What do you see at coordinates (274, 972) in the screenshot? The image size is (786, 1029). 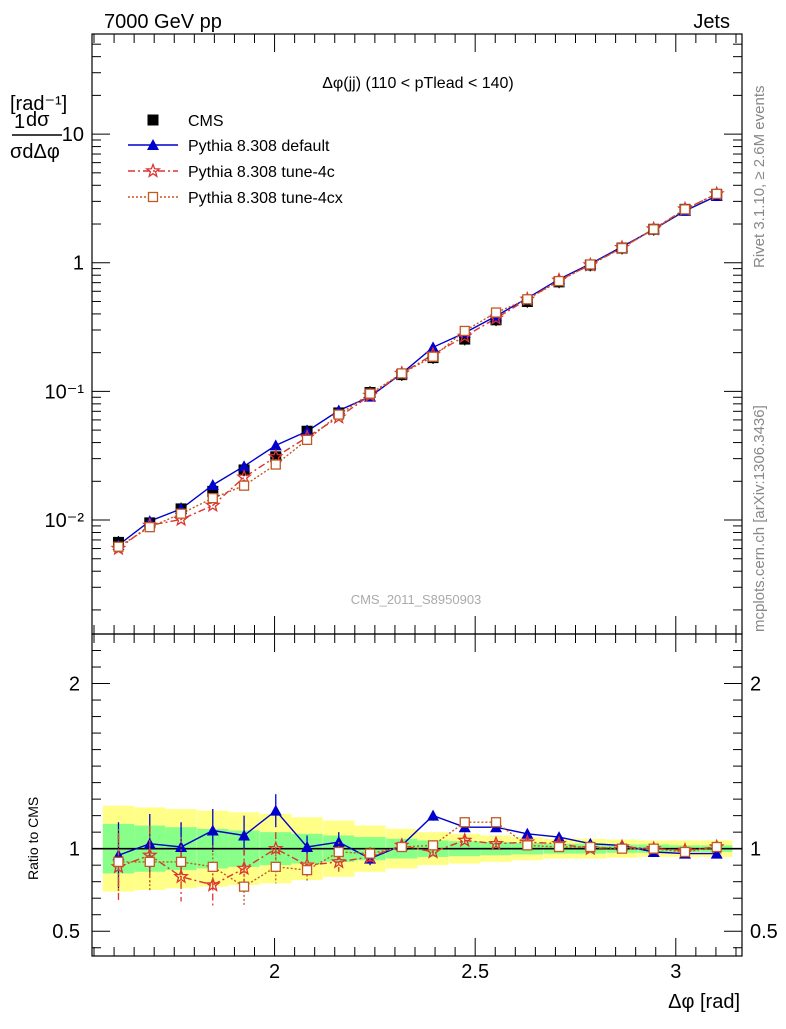 I see `x-tick-label: 2` at bounding box center [274, 972].